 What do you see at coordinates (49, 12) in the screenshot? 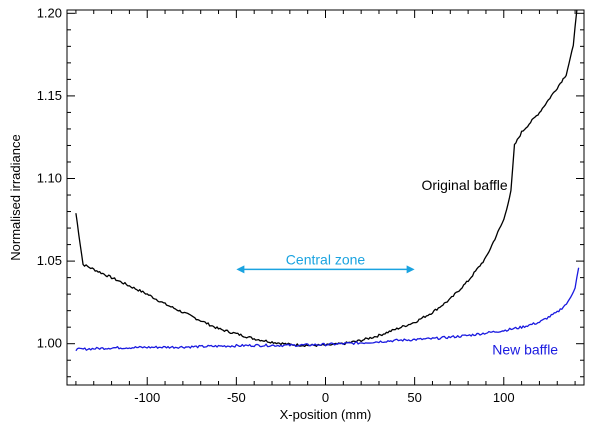
I see `y-tick-label: 1.20` at bounding box center [49, 12].